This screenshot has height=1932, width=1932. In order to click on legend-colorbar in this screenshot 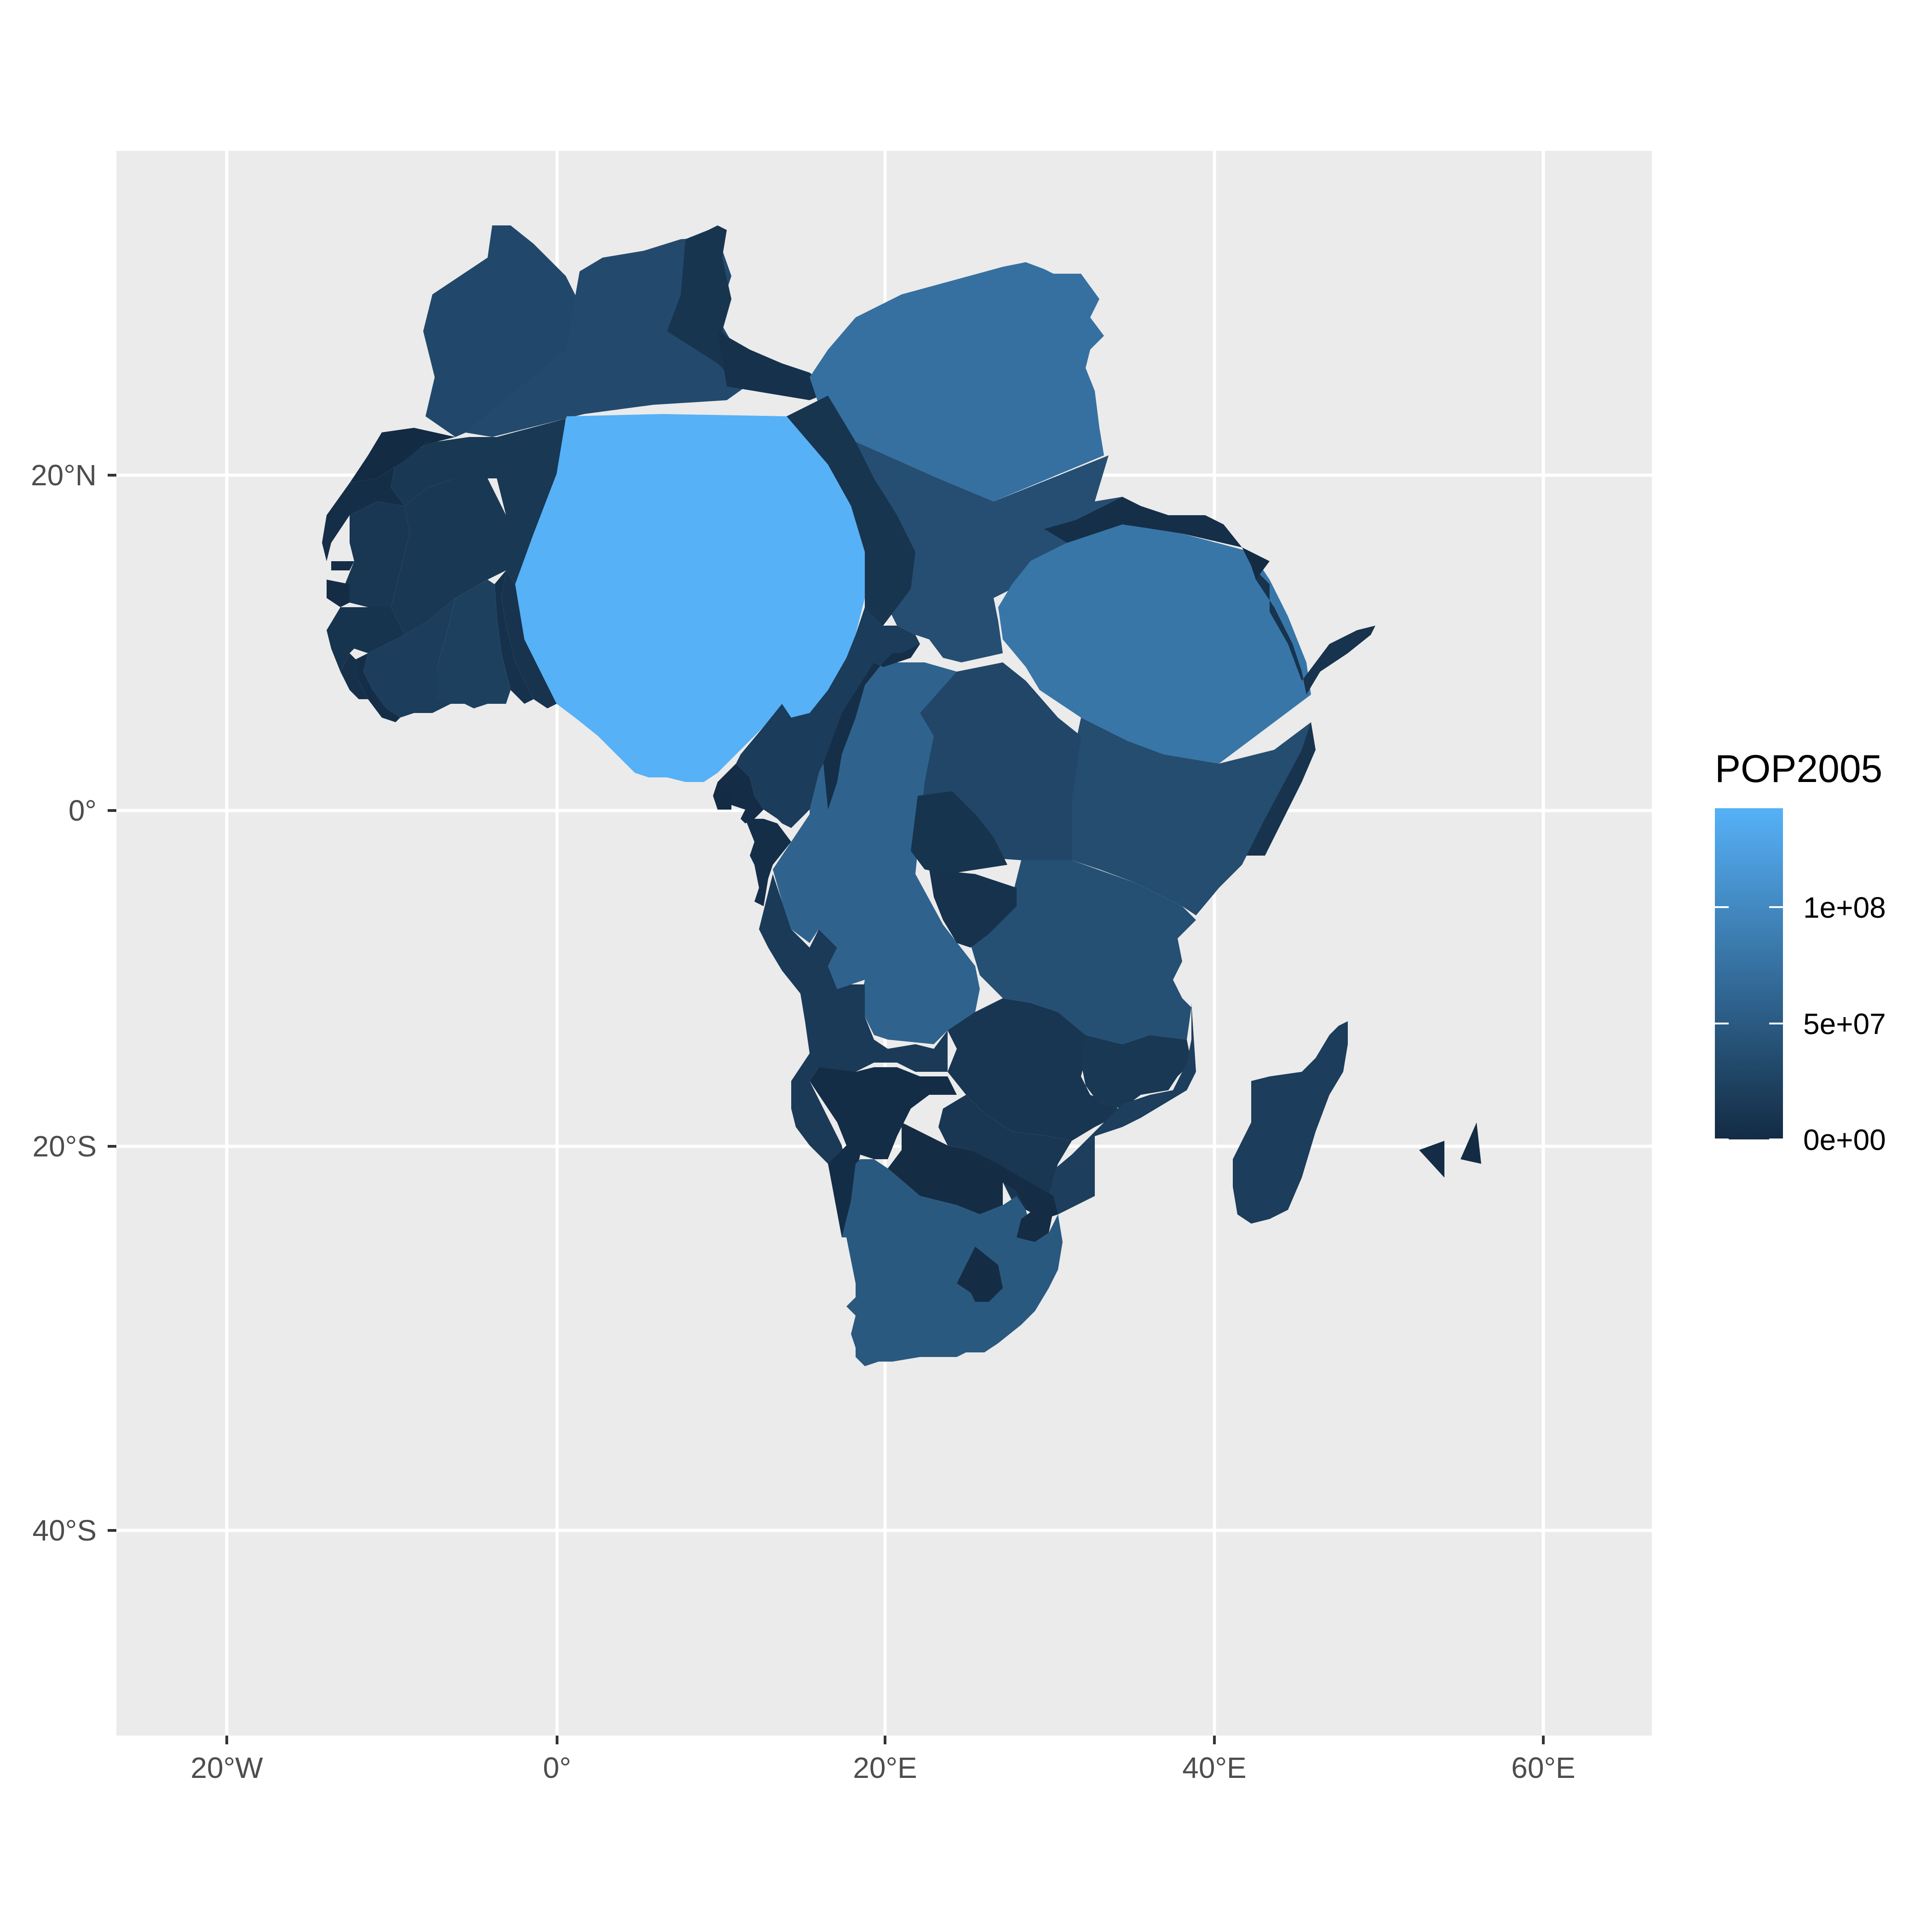, I will do `click(1749, 974)`.